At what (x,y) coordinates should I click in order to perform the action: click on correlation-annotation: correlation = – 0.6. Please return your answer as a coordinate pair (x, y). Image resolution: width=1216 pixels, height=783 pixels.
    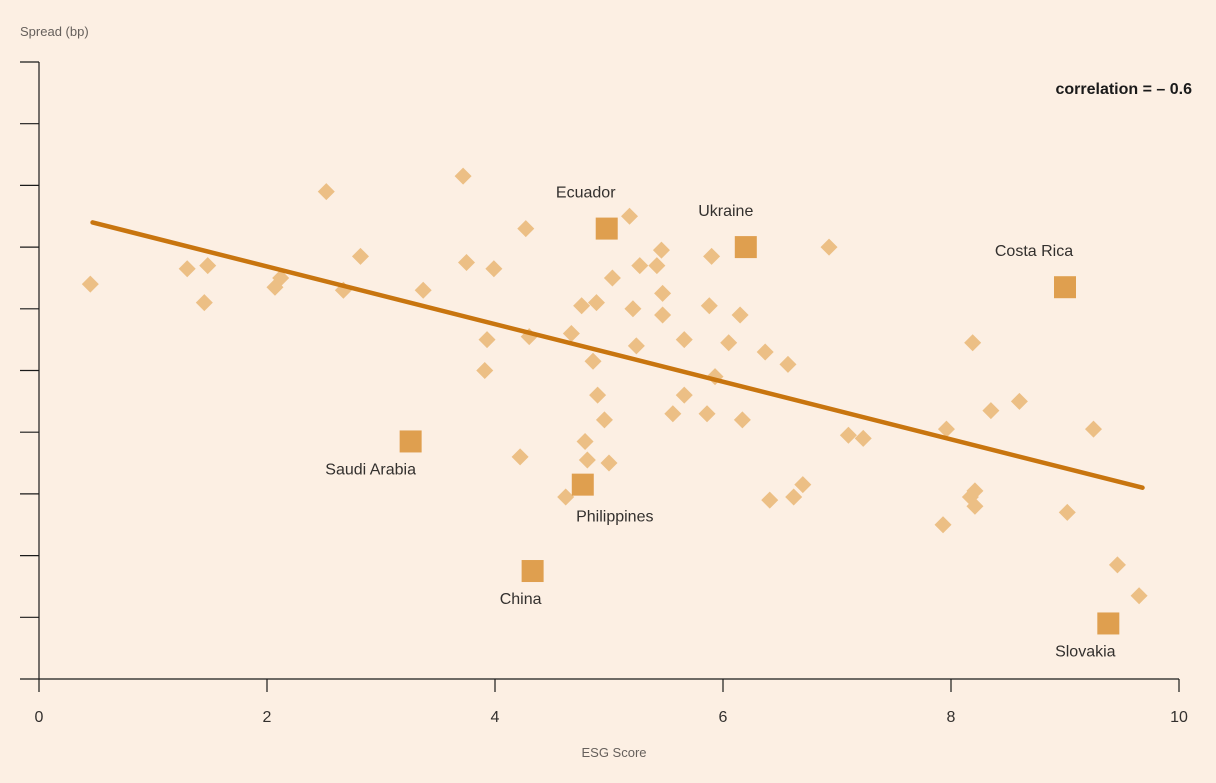
    Looking at the image, I should click on (1123, 89).